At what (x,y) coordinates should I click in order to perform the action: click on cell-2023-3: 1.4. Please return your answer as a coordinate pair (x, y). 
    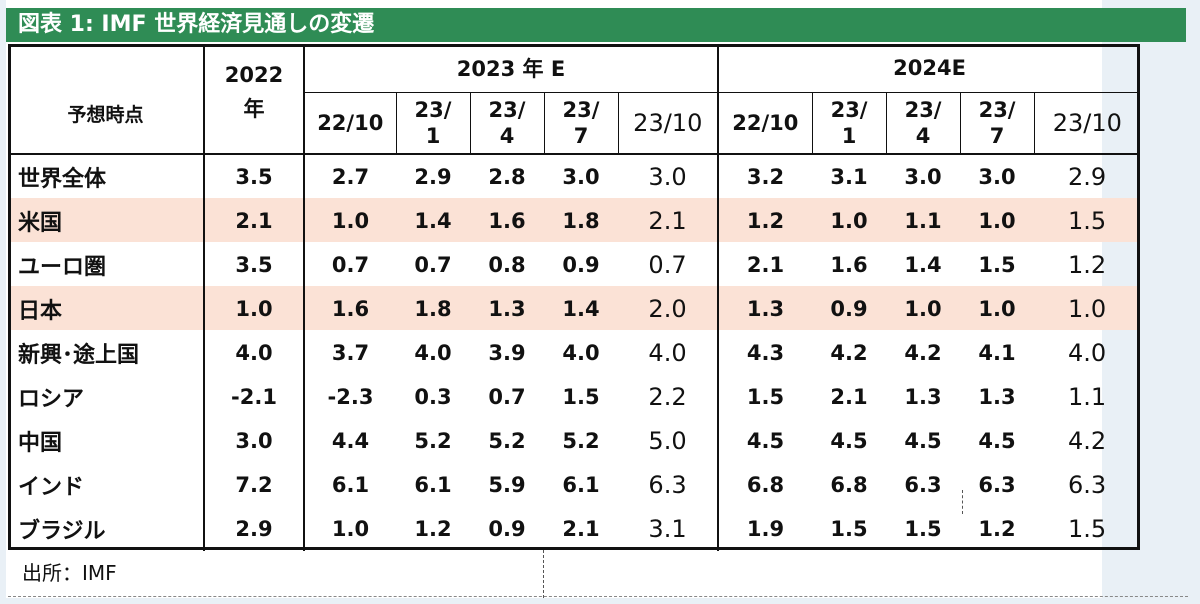
    Looking at the image, I should click on (581, 309).